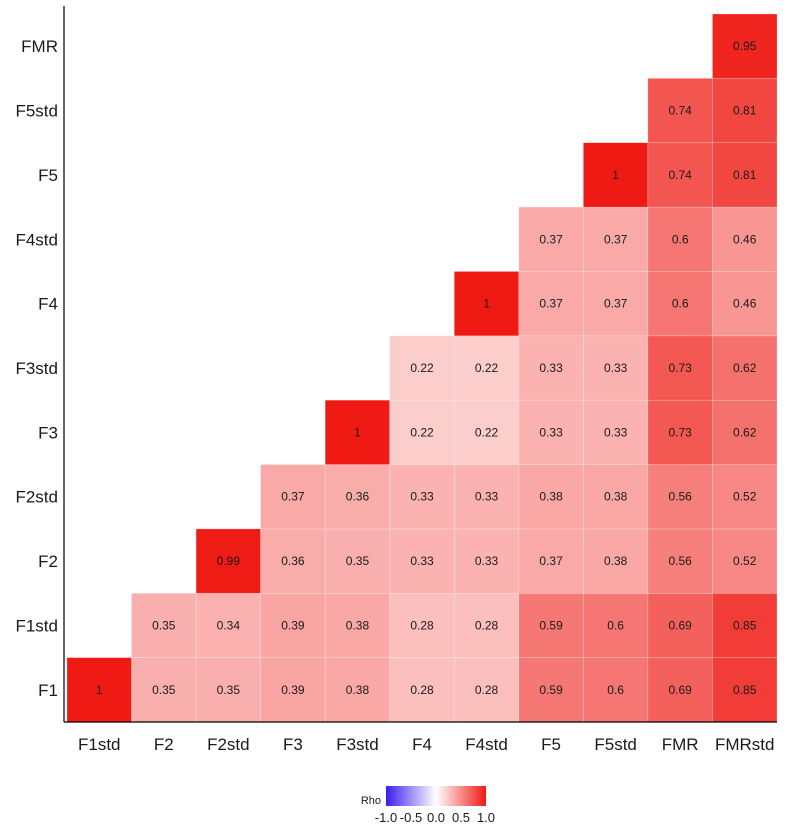 This screenshot has width=786, height=829. I want to click on heatmap-cell-label: 0.56, so click(681, 561).